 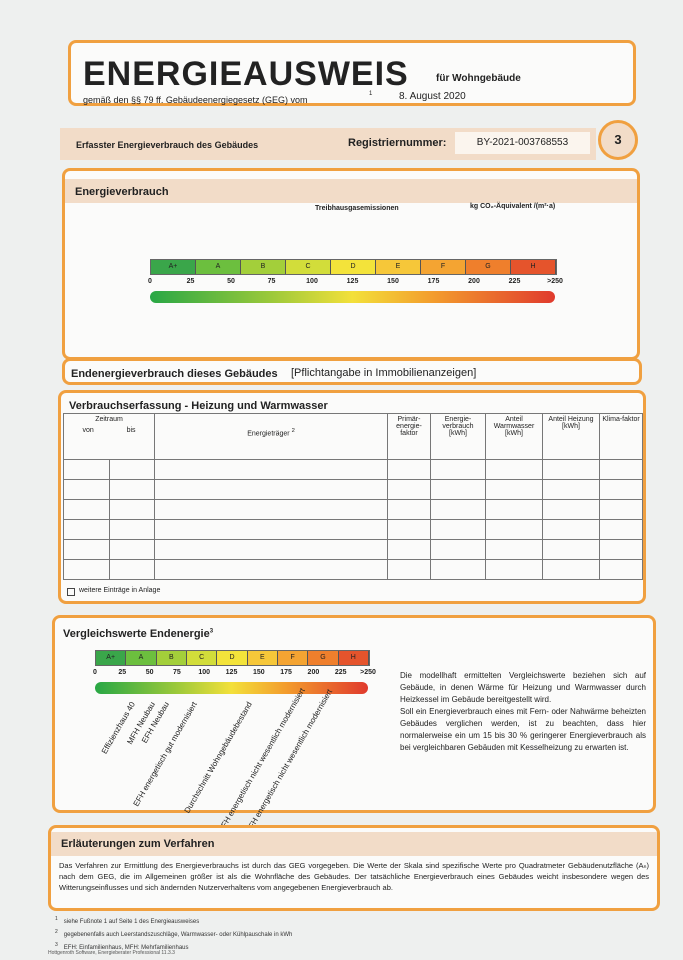 What do you see at coordinates (88, 430) in the screenshot?
I see `from: von` at bounding box center [88, 430].